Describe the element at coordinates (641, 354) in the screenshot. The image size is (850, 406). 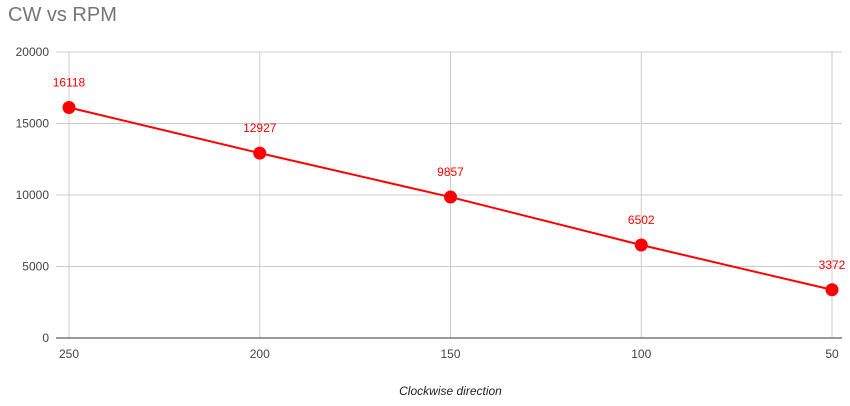
I see `x-tick-label: 100` at that location.